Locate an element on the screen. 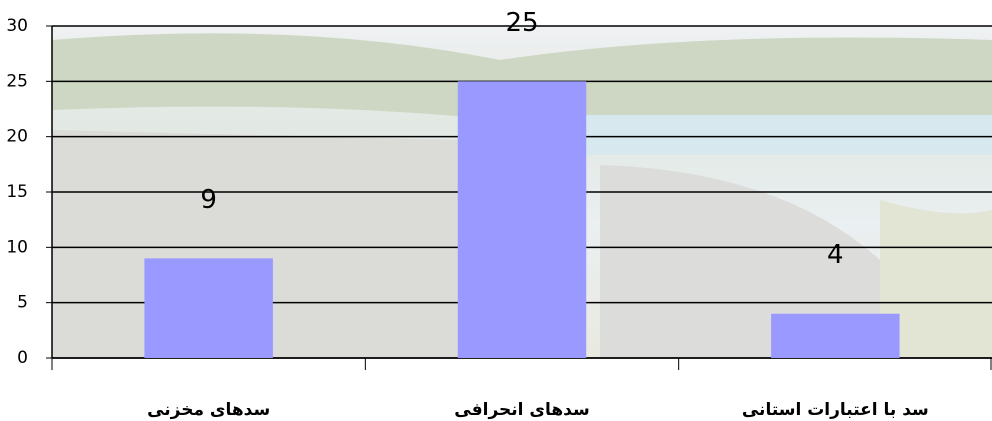 The image size is (992, 421). y-tick-label: 25 is located at coordinates (17, 81).